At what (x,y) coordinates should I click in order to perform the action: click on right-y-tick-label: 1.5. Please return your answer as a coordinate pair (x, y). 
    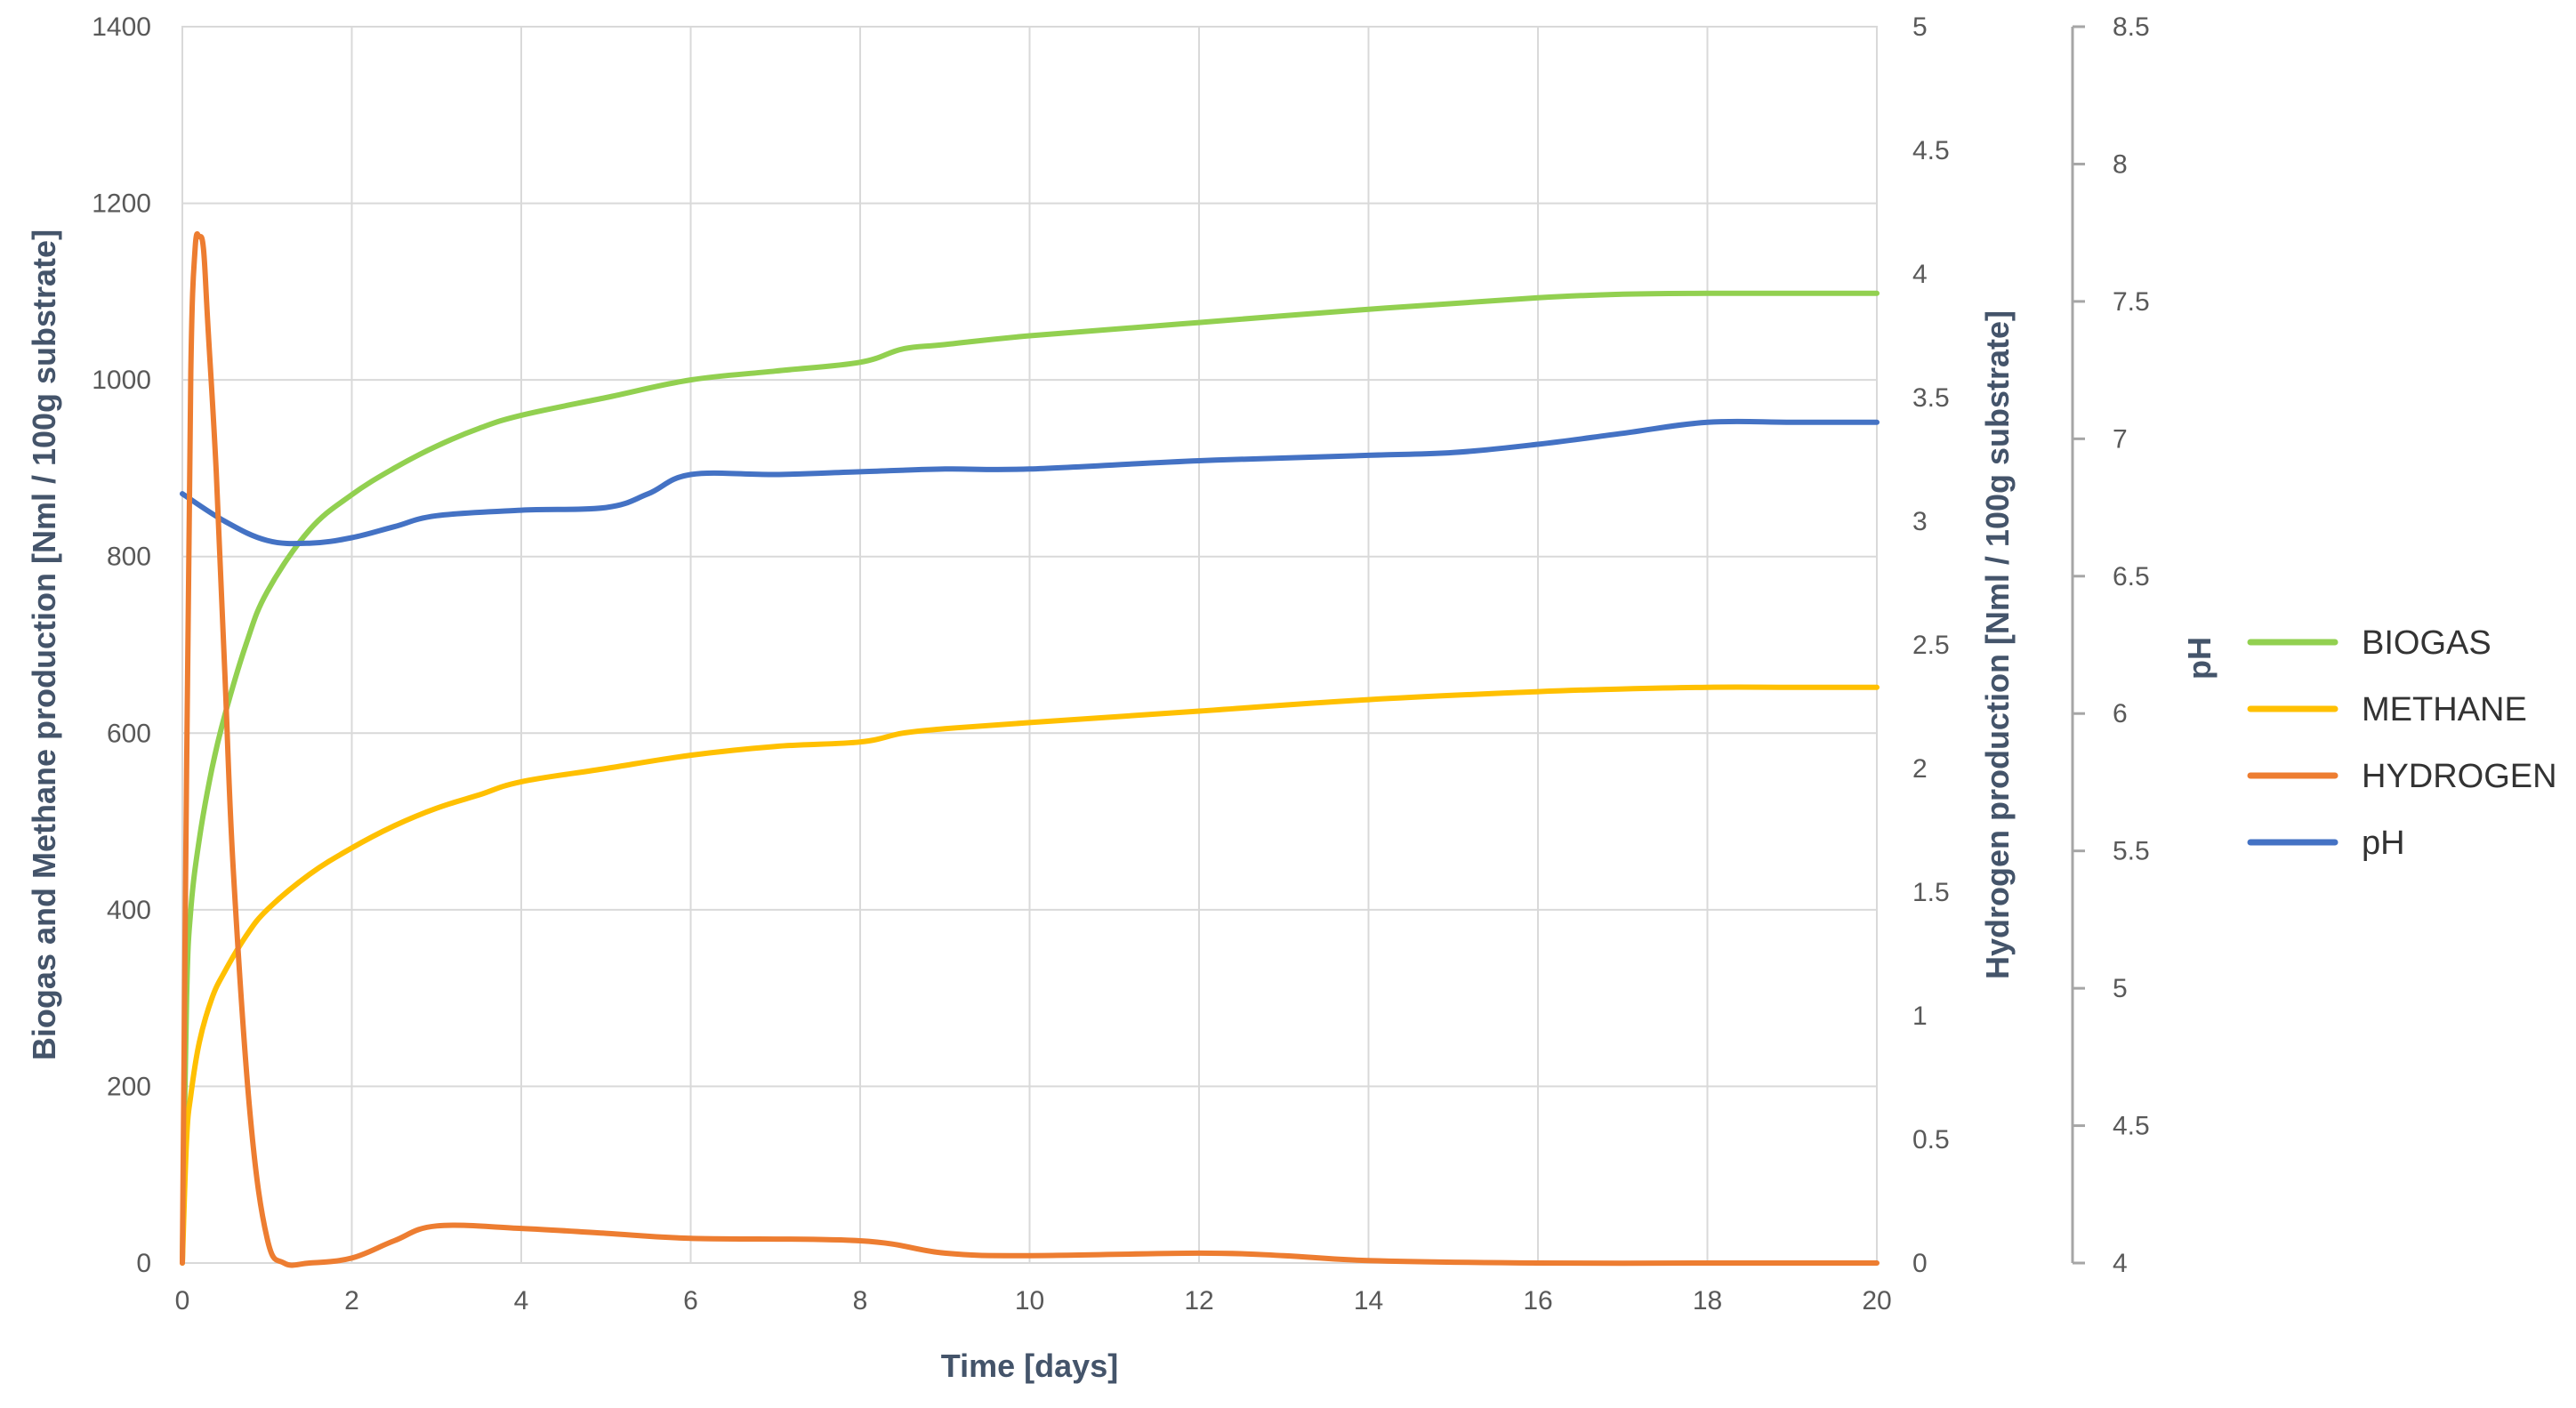
    Looking at the image, I should click on (1931, 892).